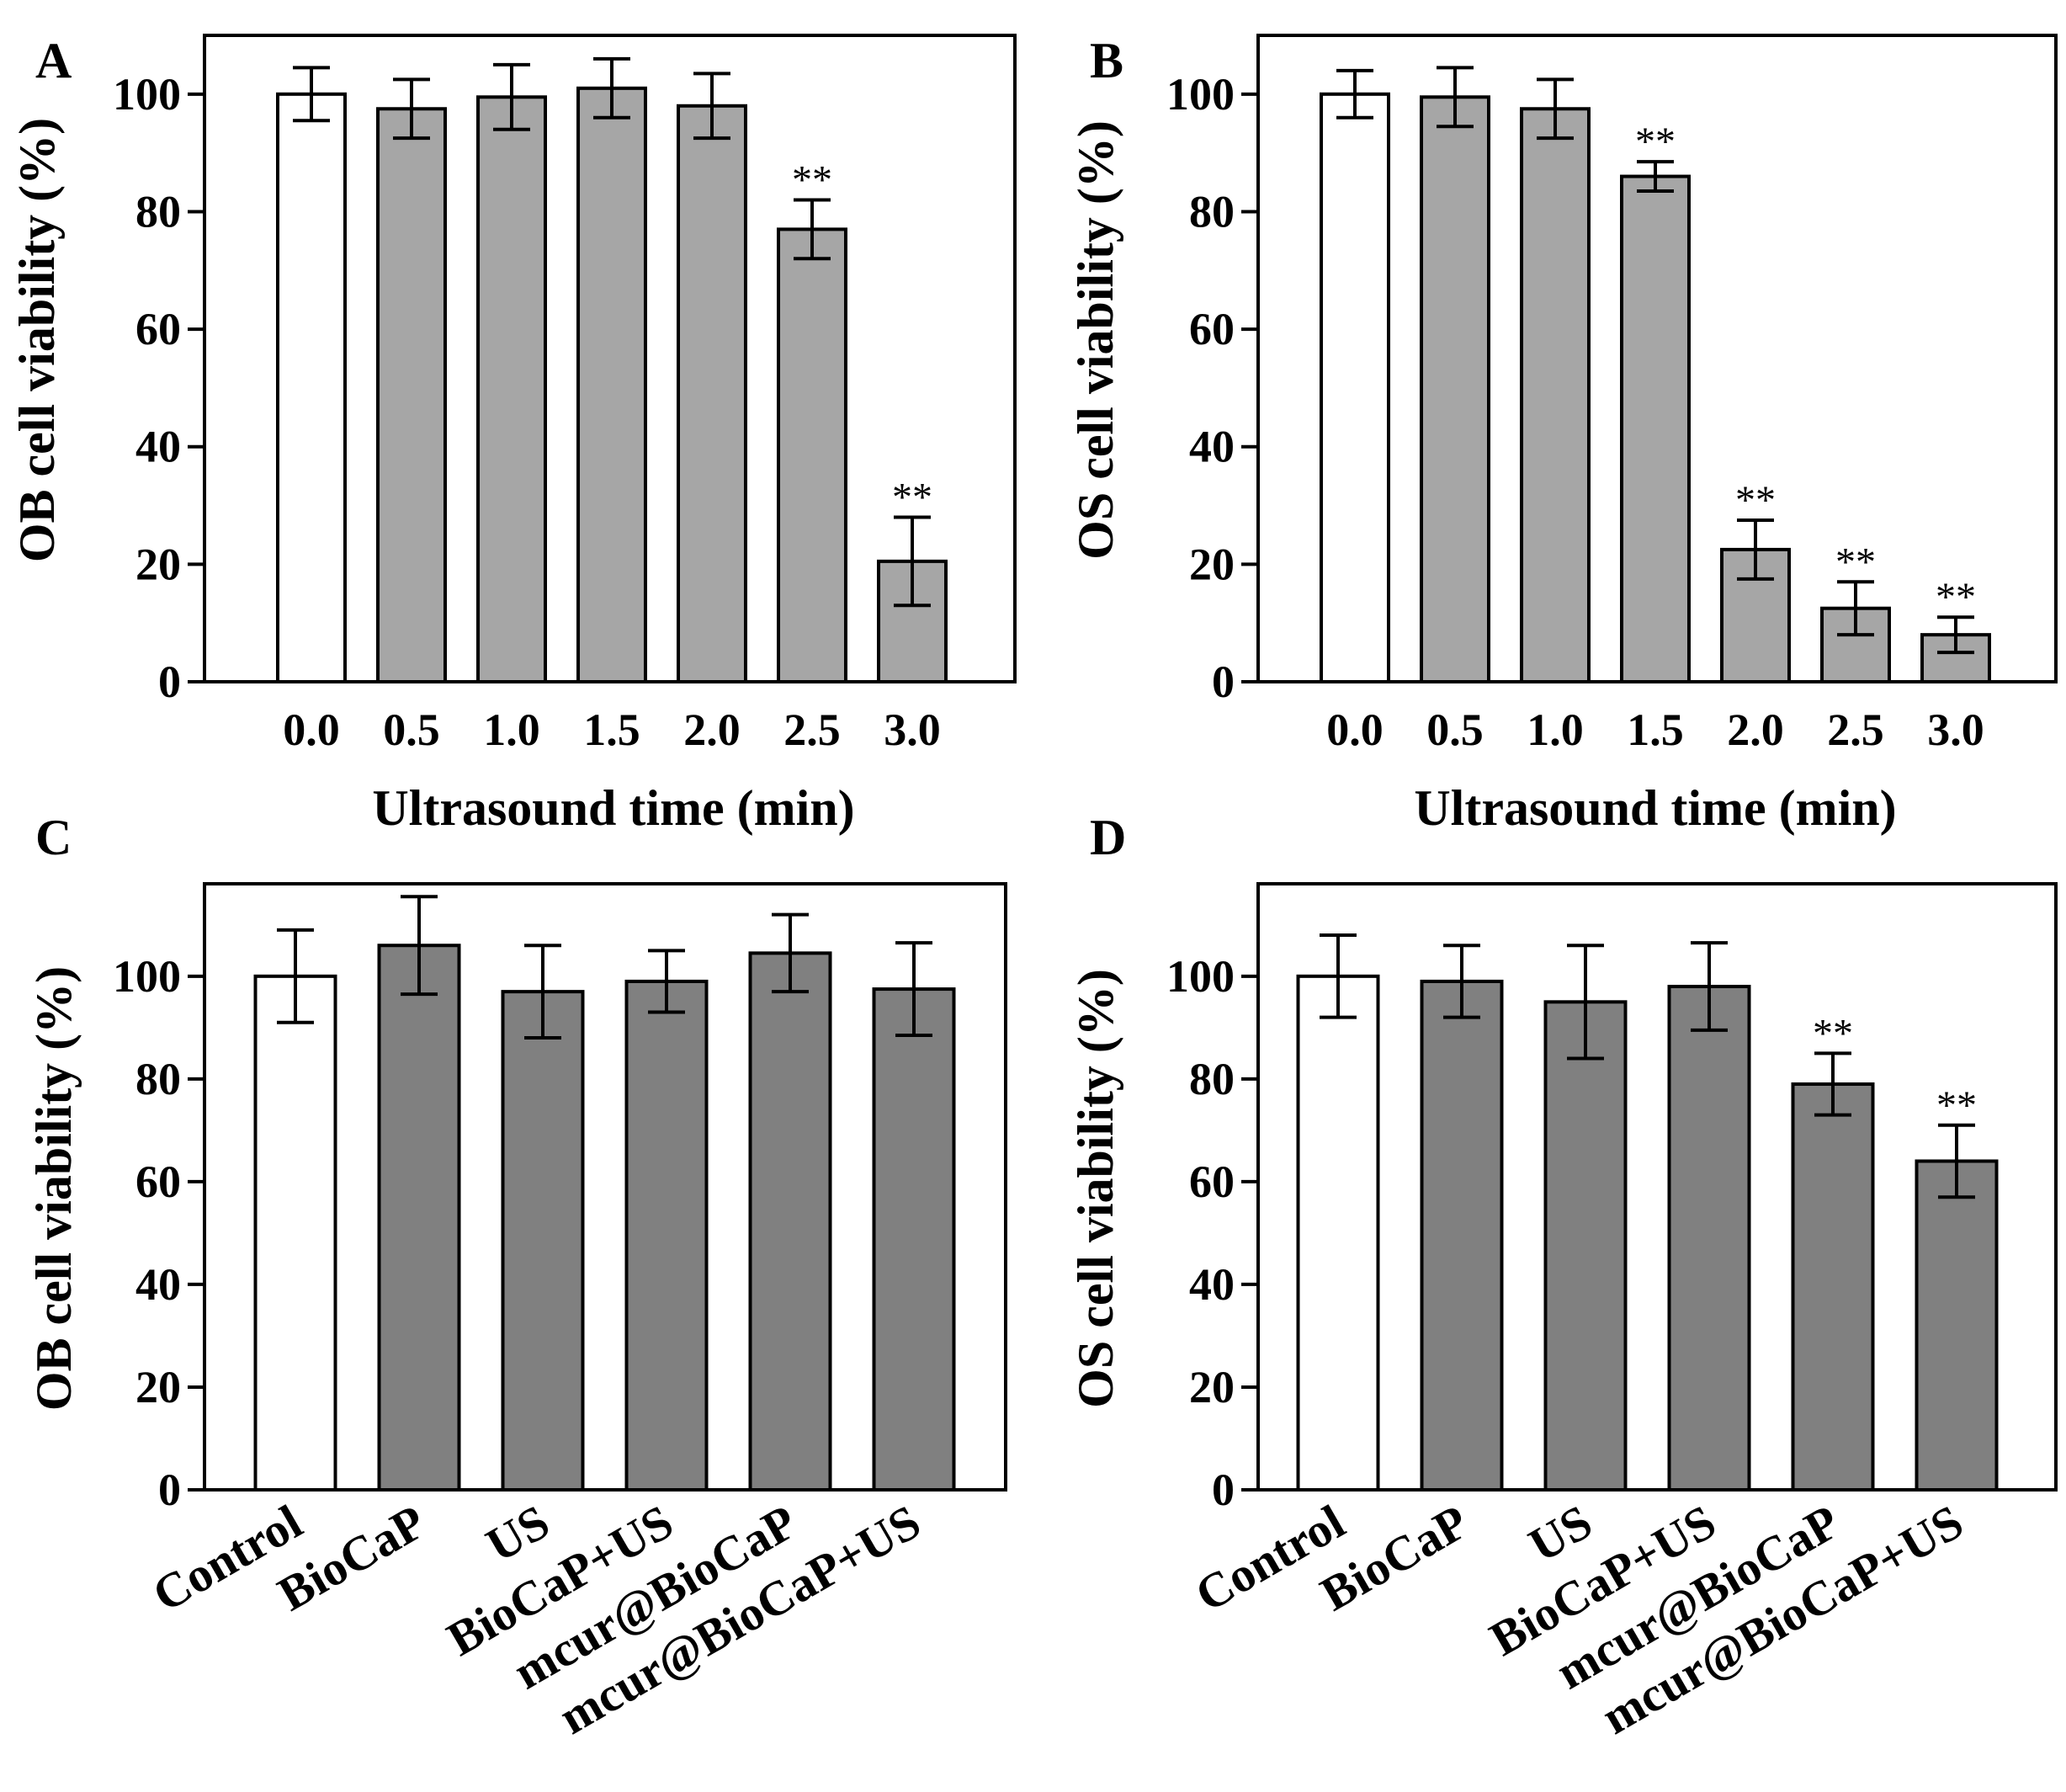  Describe the element at coordinates (1455, 730) in the screenshot. I see `panel-b-x-tick-label-1: 0.5` at that location.